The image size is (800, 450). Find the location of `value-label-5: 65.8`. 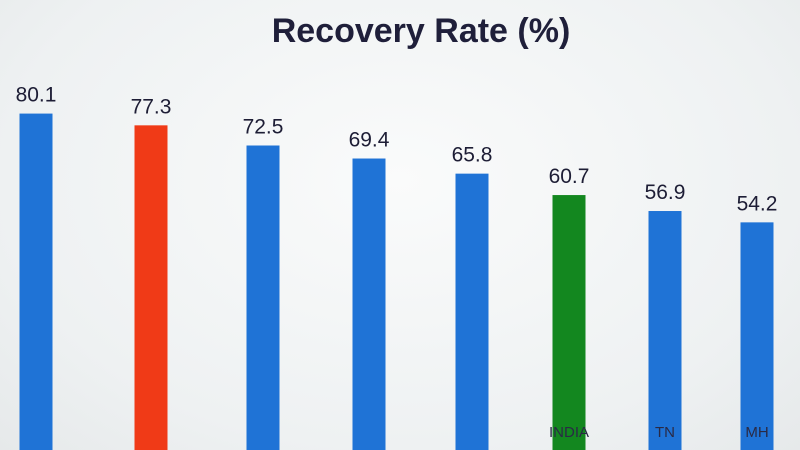

value-label-5: 65.8 is located at coordinates (472, 155).